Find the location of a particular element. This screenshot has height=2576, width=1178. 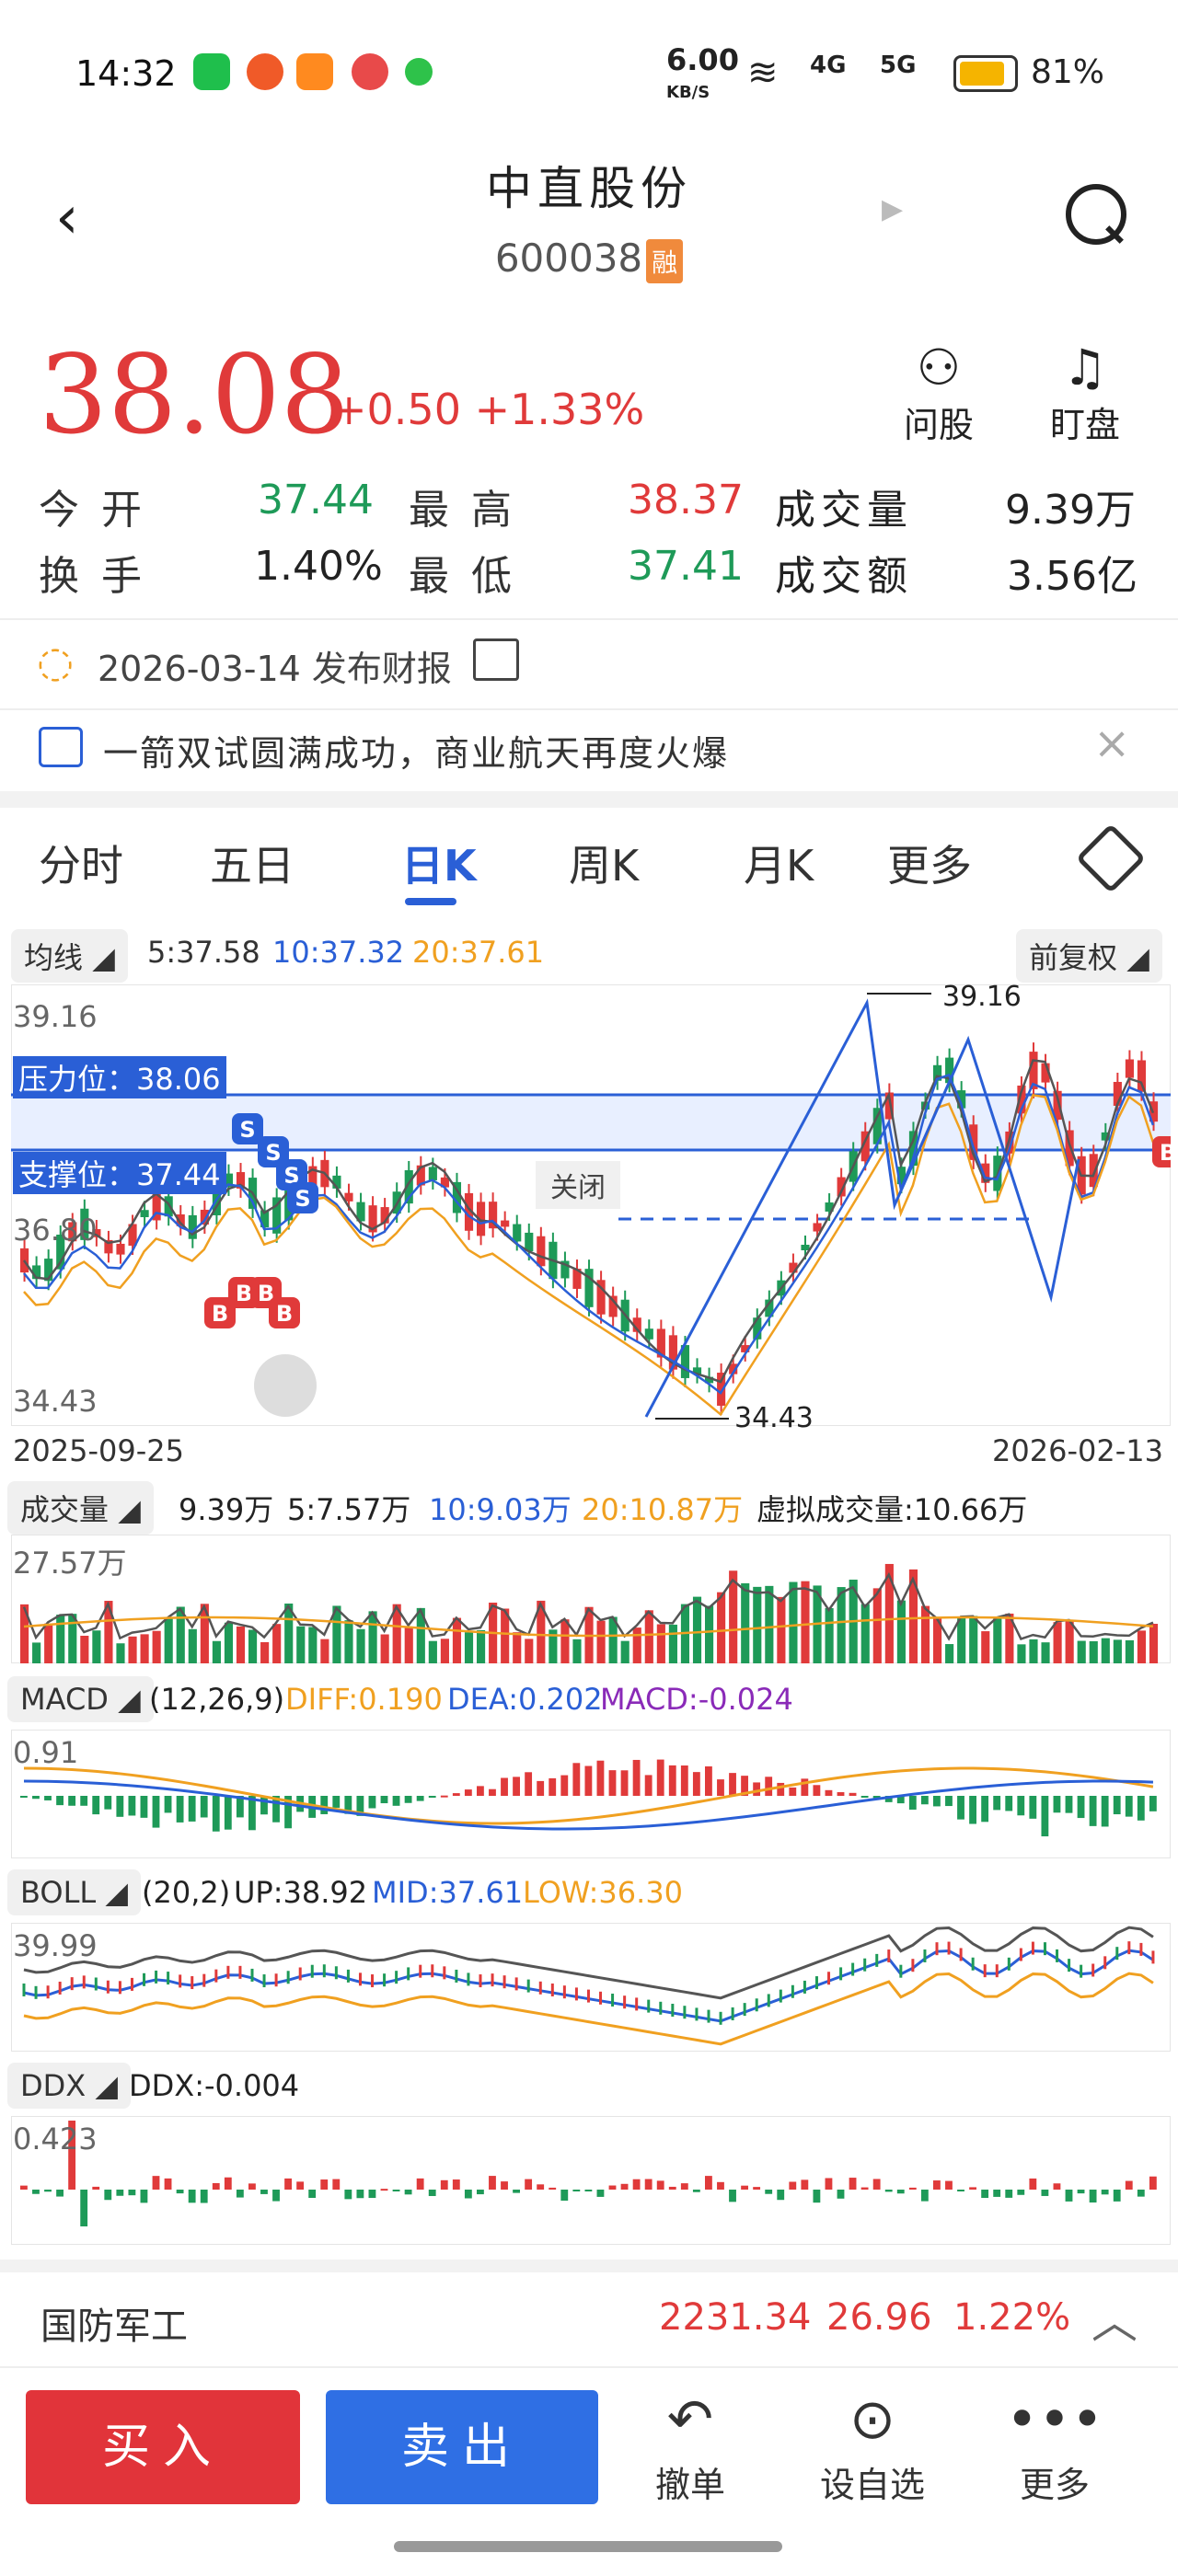

ask-stock-button: ⚇ 问股 is located at coordinates (939, 393).